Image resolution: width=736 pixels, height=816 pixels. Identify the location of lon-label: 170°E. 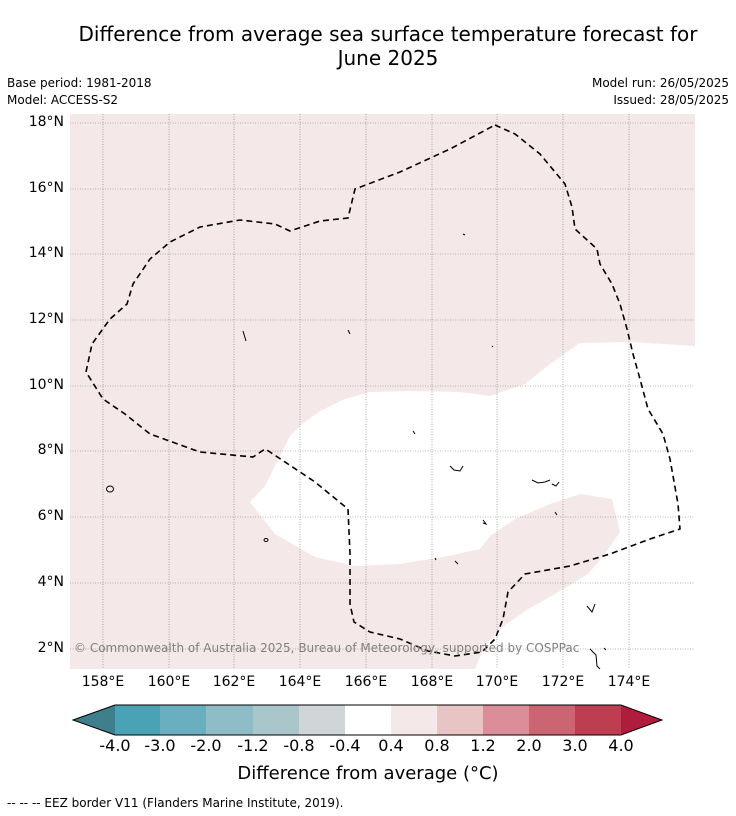
(497, 682).